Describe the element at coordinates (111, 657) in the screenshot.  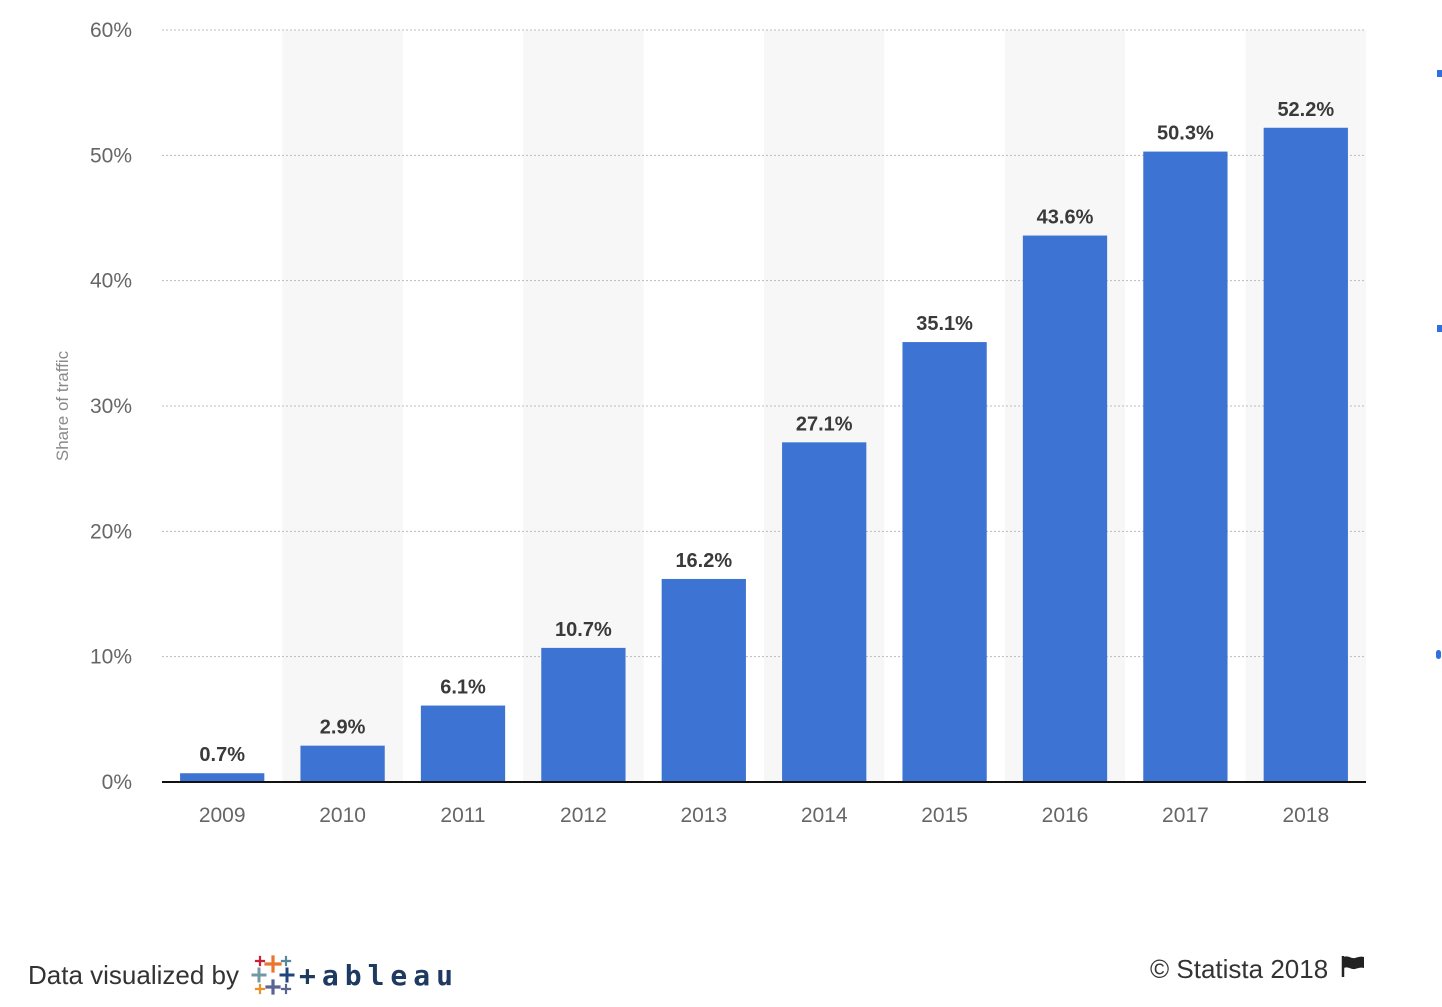
I see `y-tick-label: 10%` at that location.